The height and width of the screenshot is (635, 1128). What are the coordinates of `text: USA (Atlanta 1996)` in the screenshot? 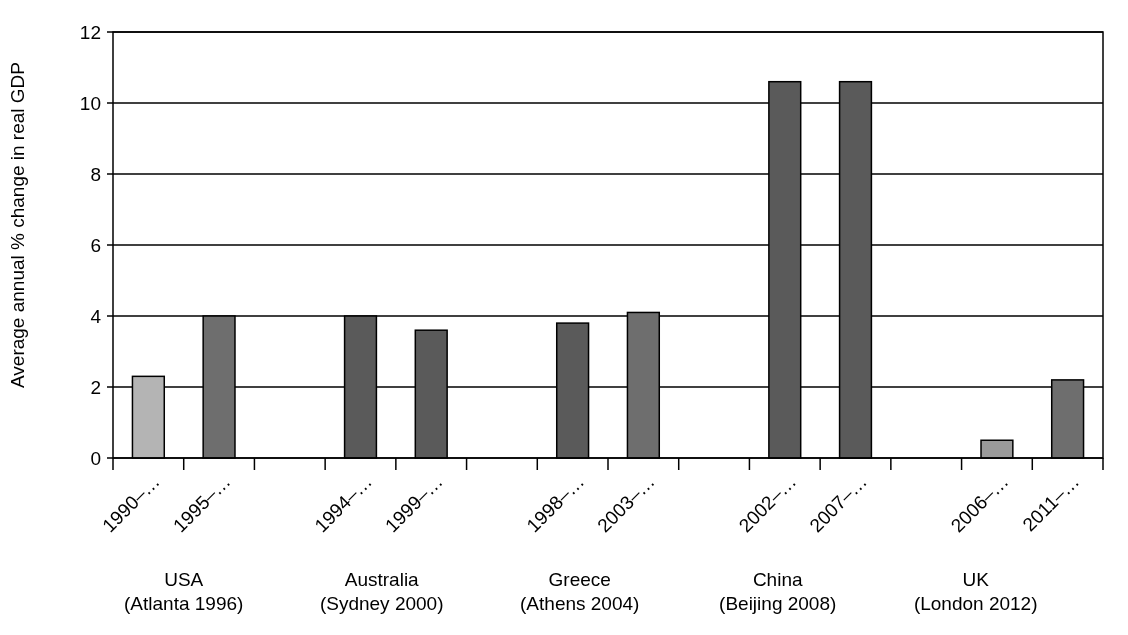 It's located at (184, 591).